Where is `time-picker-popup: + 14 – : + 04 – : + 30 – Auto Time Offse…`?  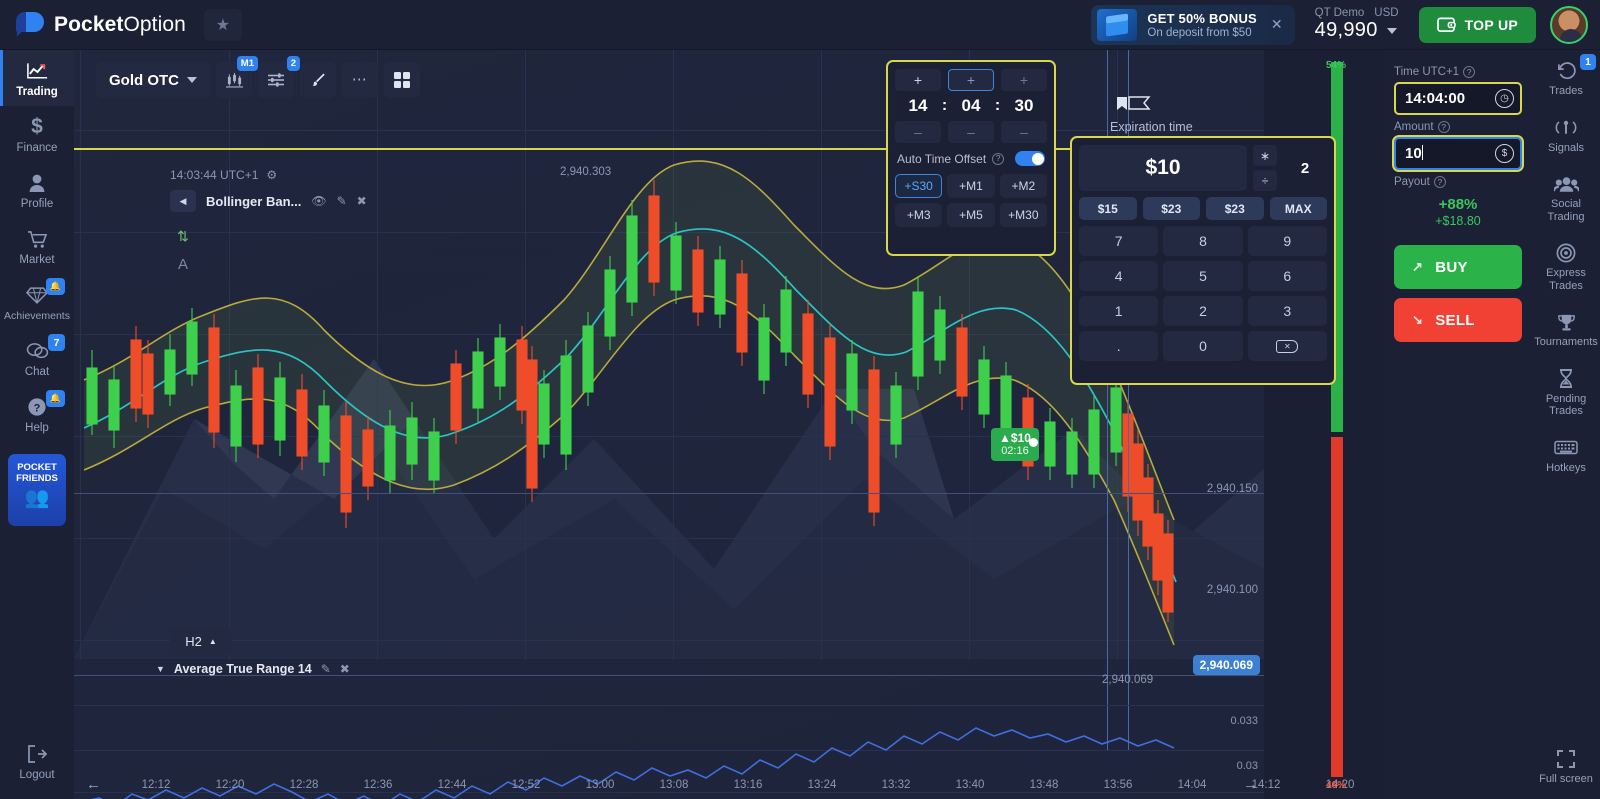 time-picker-popup: + 14 – : + 04 – : + 30 – Auto Time Offse… is located at coordinates (971, 158).